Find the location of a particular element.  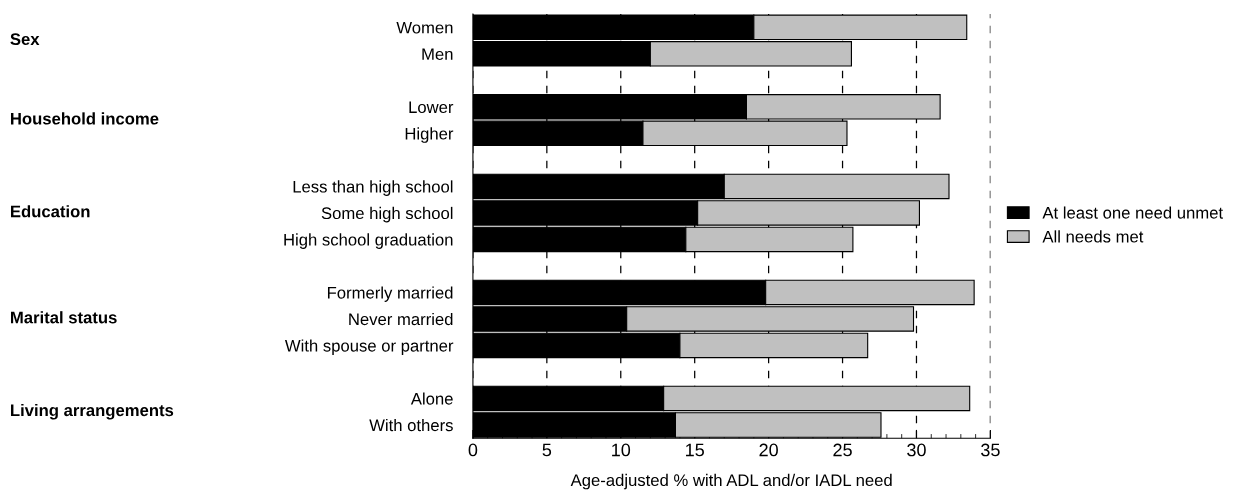

x-axis-title: Age-adjusted % with ADL and/or IADL need is located at coordinates (731, 481).